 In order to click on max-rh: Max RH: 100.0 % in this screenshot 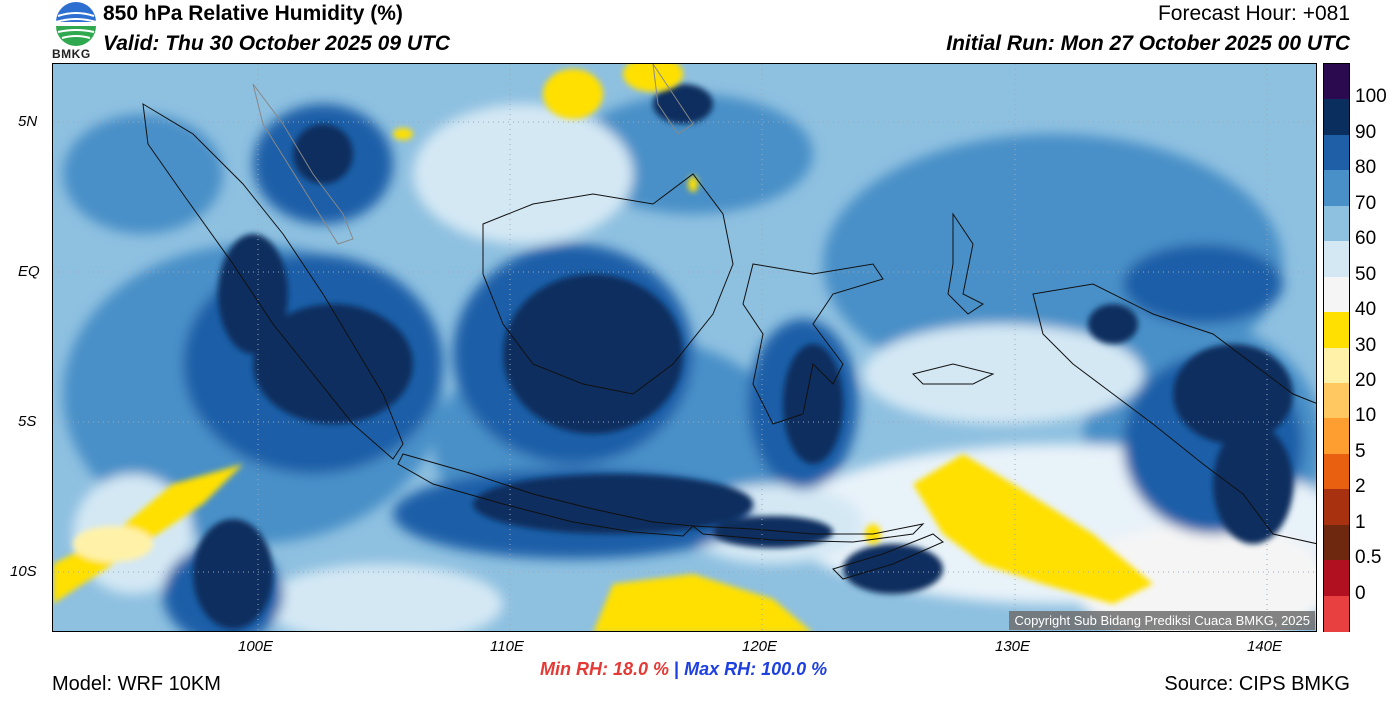, I will do `click(756, 669)`.